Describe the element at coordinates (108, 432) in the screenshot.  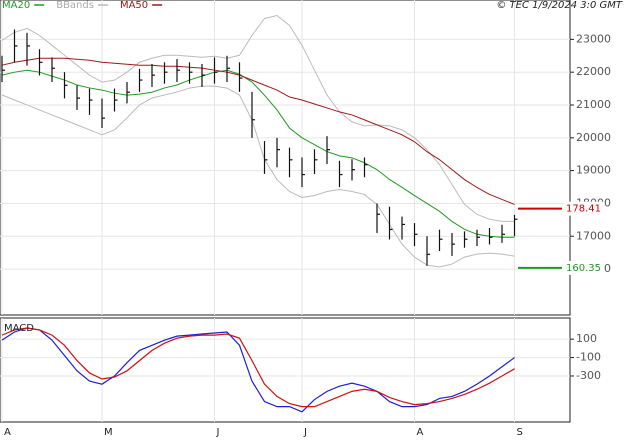
I see `x-tick-label: M` at that location.